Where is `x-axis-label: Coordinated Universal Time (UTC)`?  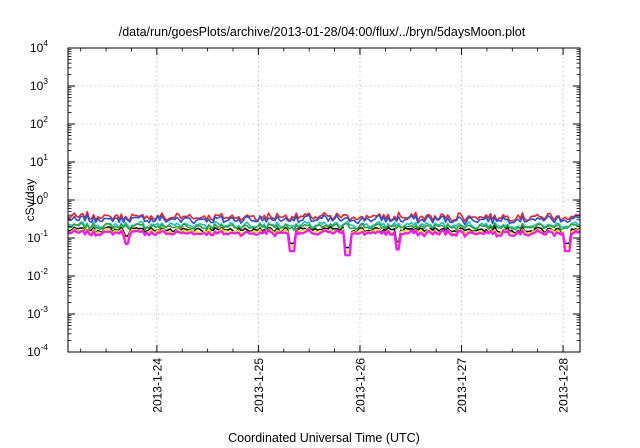
x-axis-label: Coordinated Universal Time (UTC) is located at coordinates (324, 438).